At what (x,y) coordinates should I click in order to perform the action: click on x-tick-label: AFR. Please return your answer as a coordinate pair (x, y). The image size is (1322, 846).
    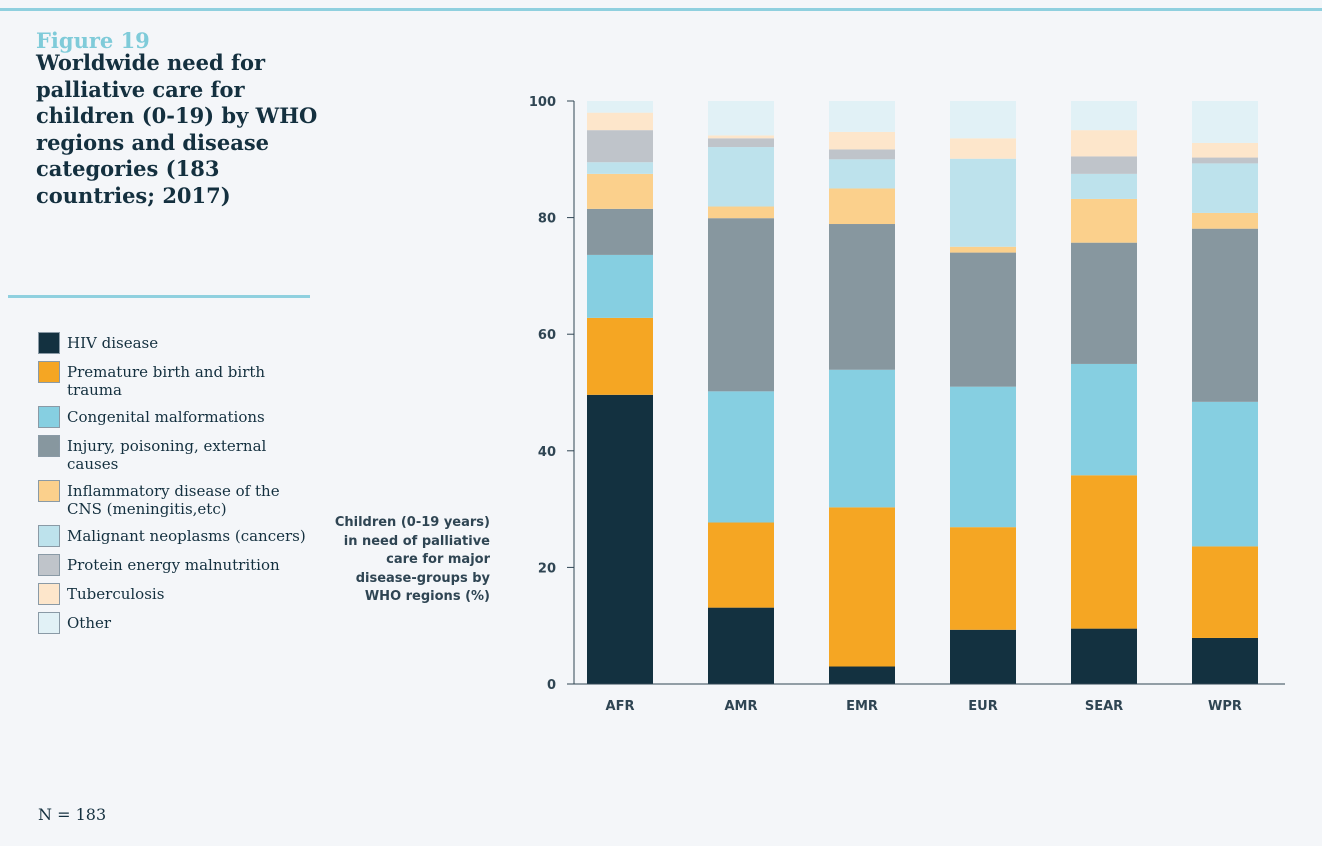
    Looking at the image, I should click on (620, 706).